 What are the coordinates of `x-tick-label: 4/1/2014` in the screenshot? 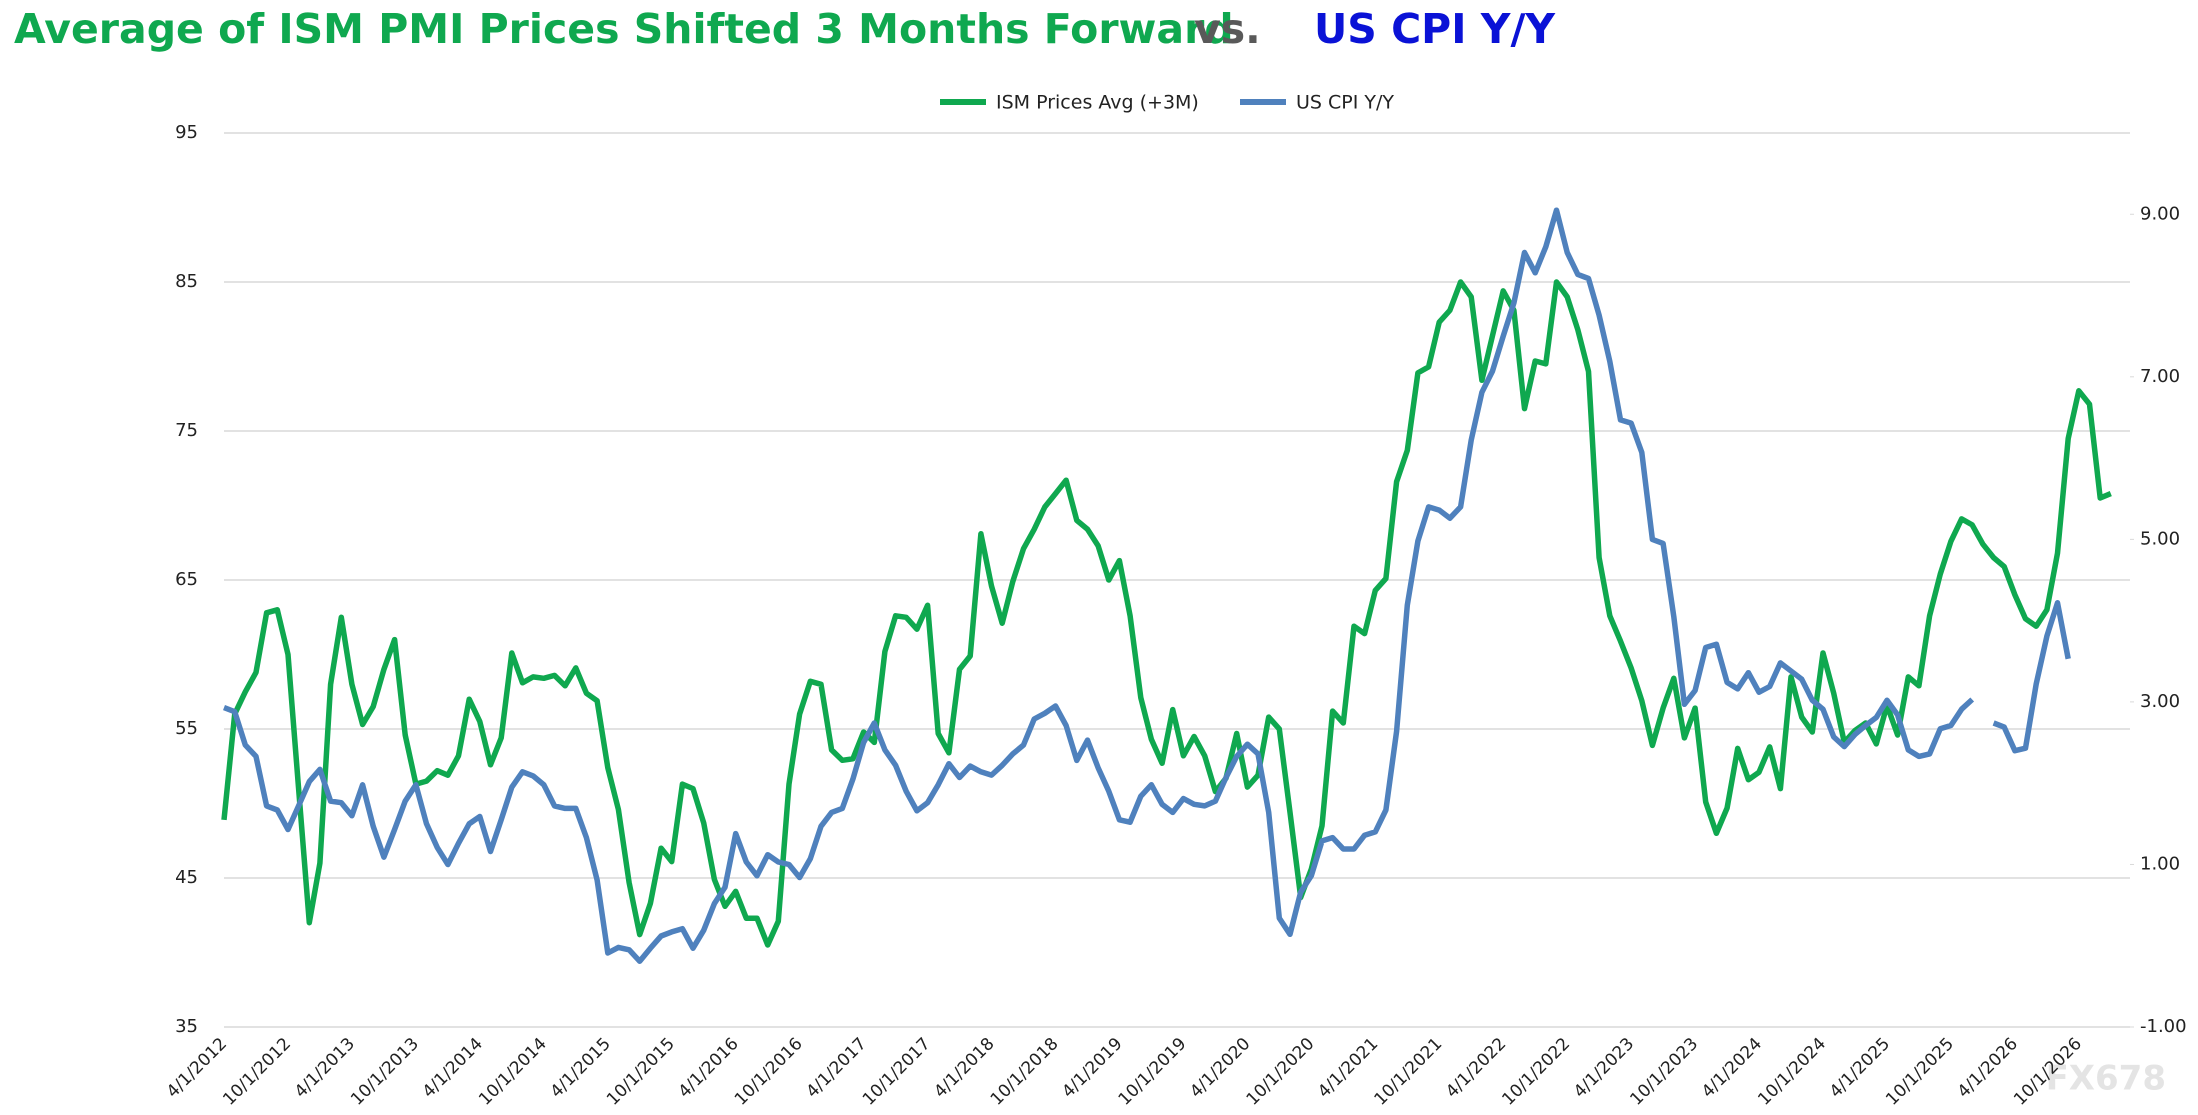 It's located at (453, 1068).